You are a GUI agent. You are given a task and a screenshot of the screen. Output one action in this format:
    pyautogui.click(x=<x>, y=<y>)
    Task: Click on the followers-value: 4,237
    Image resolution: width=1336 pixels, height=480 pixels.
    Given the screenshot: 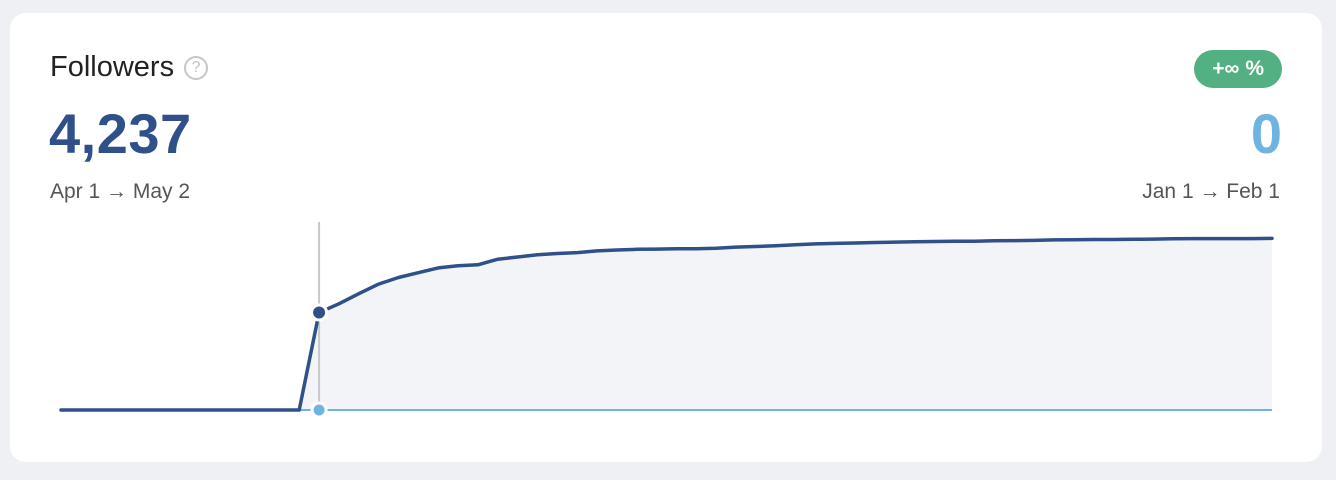 What is the action you would take?
    pyautogui.click(x=120, y=133)
    